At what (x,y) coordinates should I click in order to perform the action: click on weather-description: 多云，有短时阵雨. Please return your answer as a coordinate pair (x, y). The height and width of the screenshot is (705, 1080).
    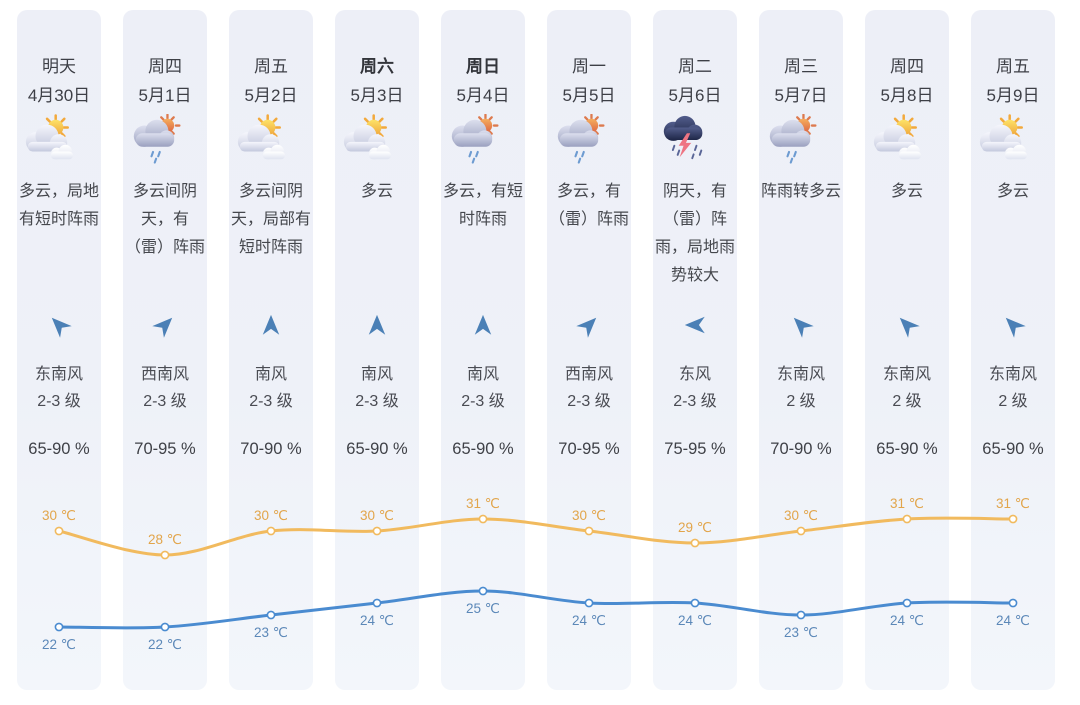
    Looking at the image, I should click on (482, 205).